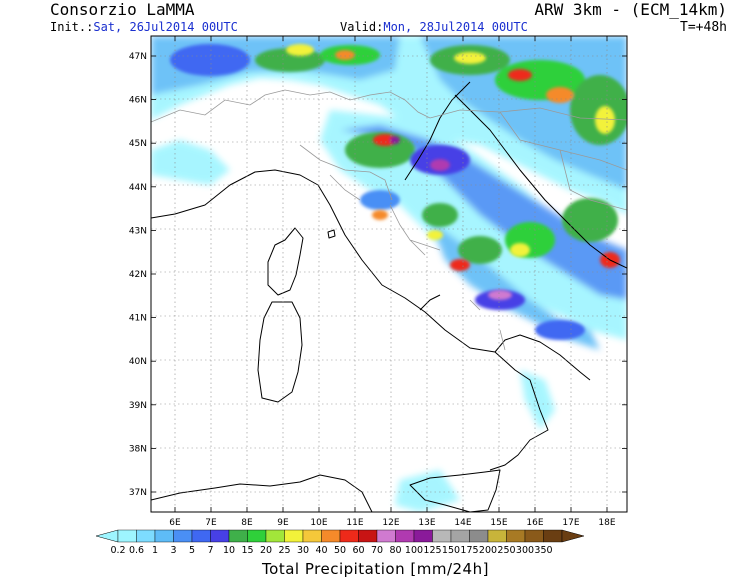 Image resolution: width=751 pixels, height=580 pixels. Describe the element at coordinates (426, 523) in the screenshot. I see `lon-label: 13E` at that location.